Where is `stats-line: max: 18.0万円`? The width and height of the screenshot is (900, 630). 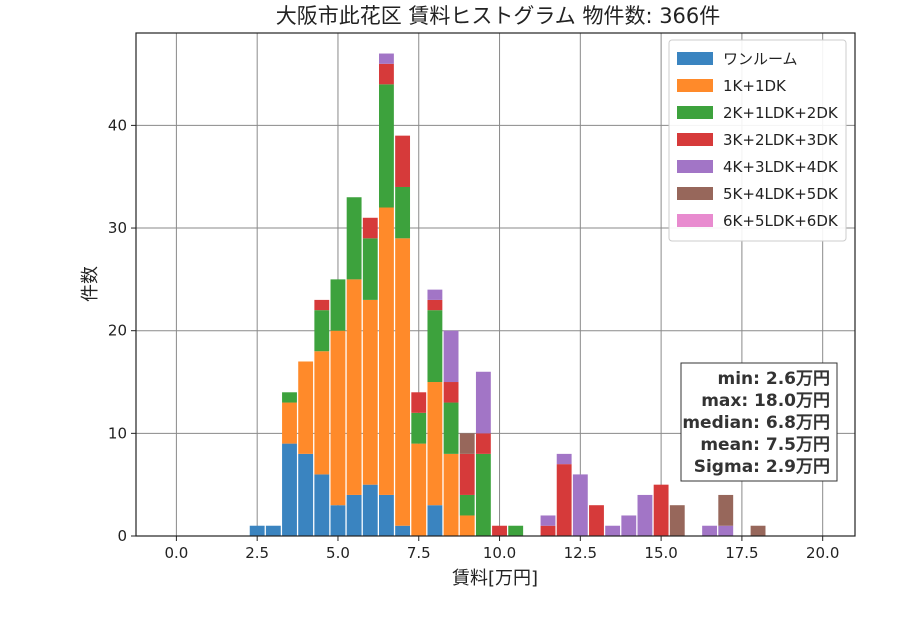 stats-line: max: 18.0万円 is located at coordinates (765, 401).